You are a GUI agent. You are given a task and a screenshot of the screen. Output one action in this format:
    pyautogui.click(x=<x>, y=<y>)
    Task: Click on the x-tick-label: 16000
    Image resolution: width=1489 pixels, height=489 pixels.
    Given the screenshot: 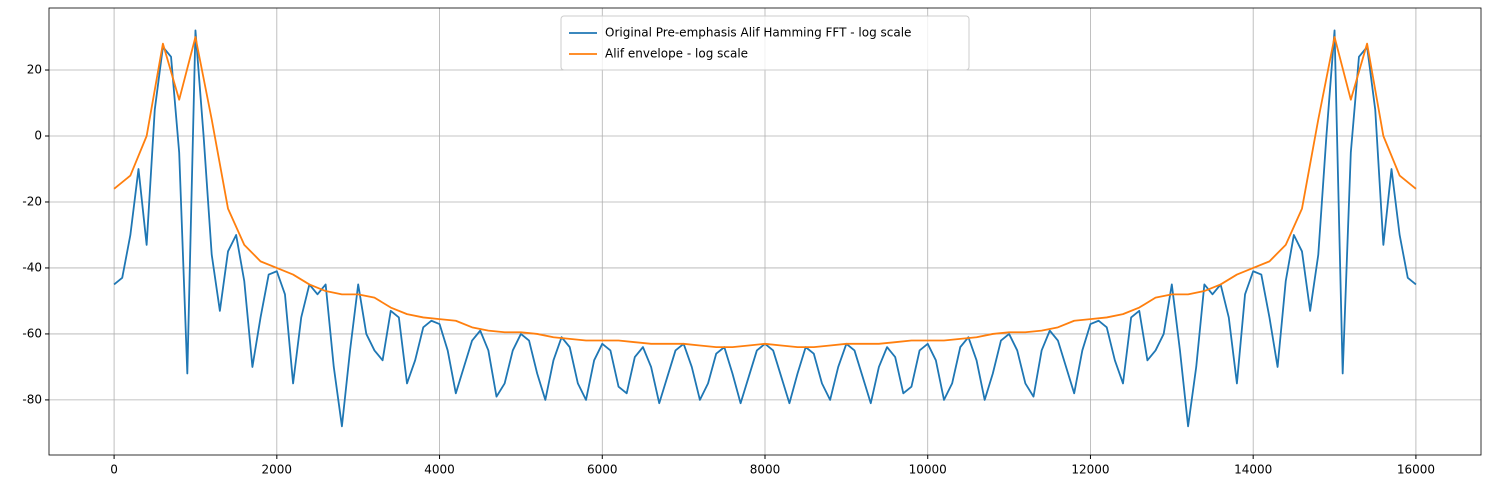 What is the action you would take?
    pyautogui.click(x=1416, y=470)
    